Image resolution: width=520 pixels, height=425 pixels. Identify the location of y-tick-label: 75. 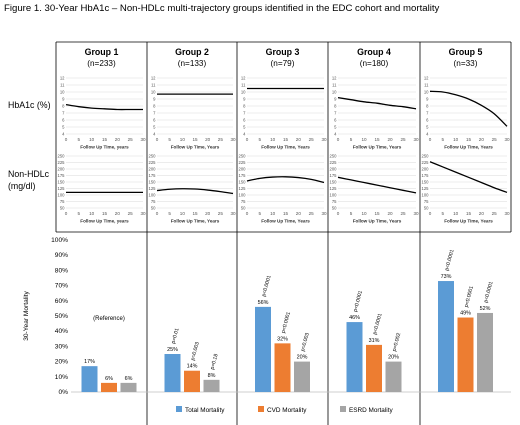
(426, 201).